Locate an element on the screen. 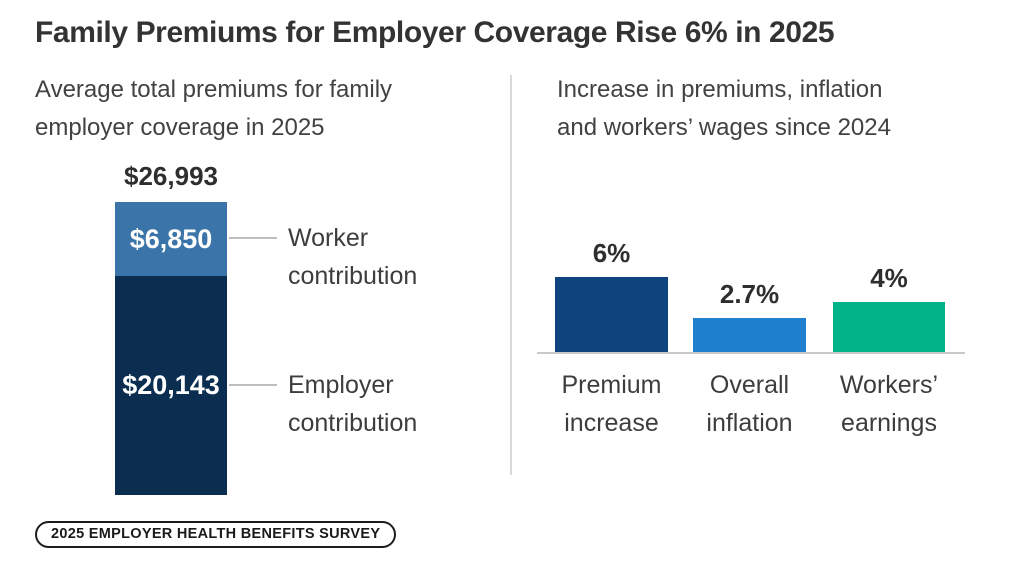  x-axis-baseline is located at coordinates (751, 353).